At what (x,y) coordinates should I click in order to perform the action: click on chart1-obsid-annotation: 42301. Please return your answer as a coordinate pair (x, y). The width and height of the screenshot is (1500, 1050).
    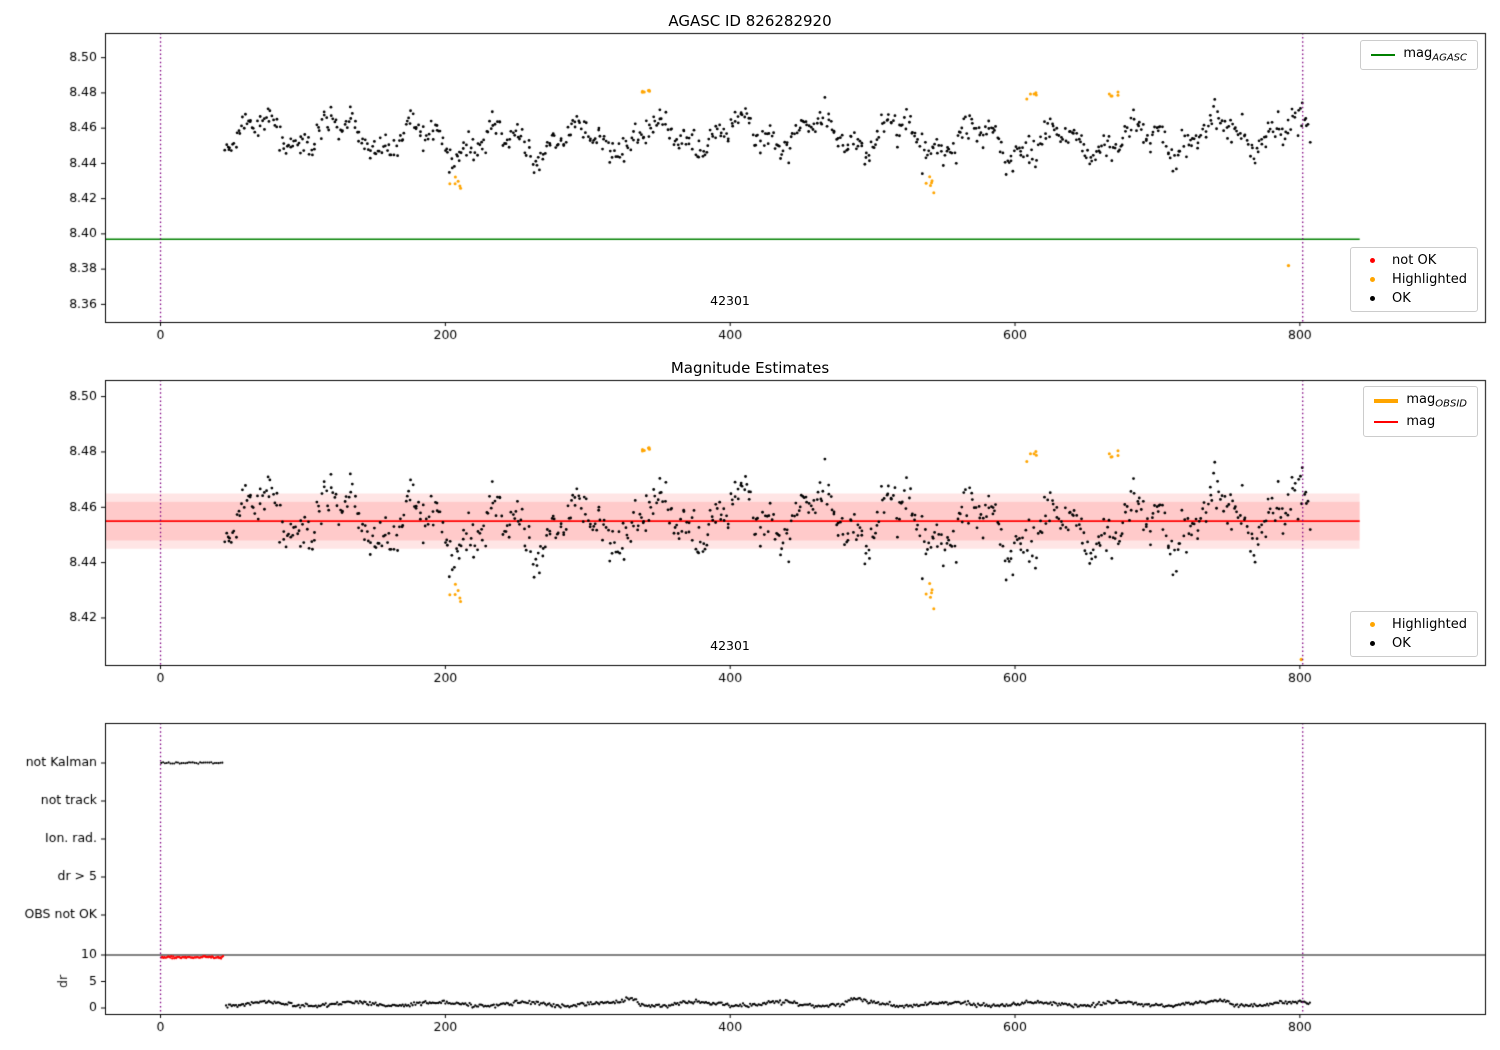
    Looking at the image, I should click on (730, 300).